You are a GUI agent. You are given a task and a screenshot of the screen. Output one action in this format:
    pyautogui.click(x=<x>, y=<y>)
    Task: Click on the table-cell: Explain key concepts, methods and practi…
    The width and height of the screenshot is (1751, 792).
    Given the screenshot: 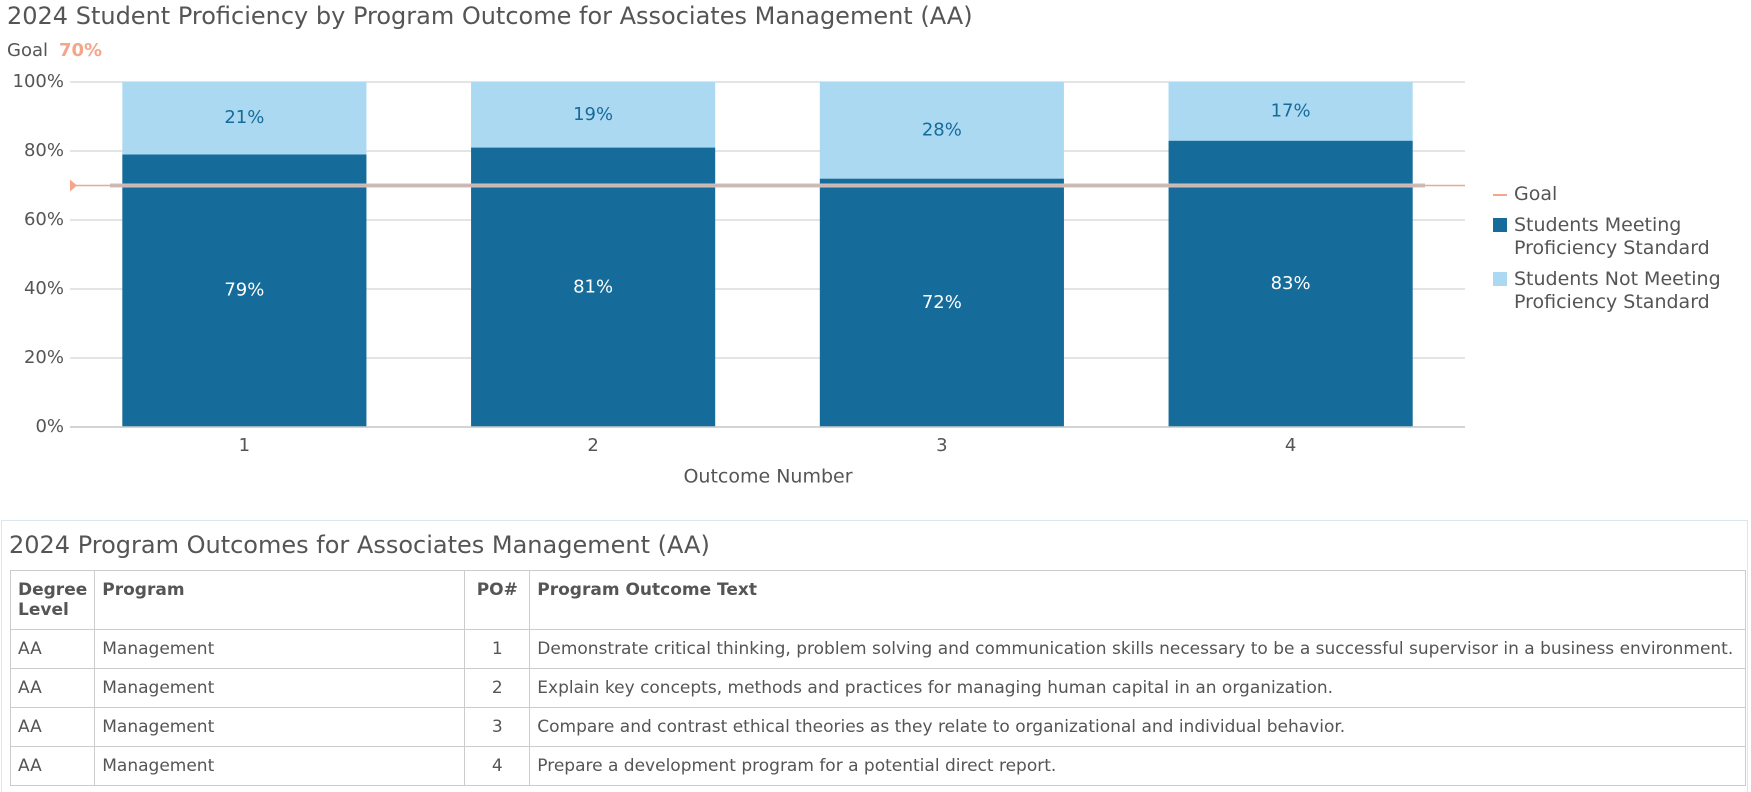 What is the action you would take?
    pyautogui.click(x=1137, y=688)
    